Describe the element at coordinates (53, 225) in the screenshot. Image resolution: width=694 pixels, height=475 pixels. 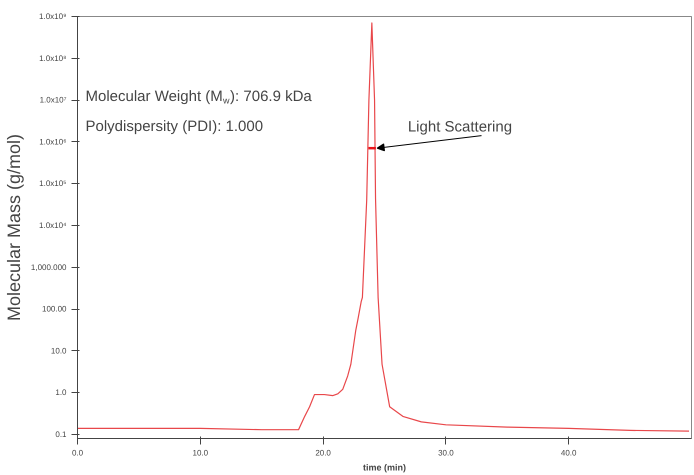
I see `y-tick-label: 1.0x10⁴` at that location.